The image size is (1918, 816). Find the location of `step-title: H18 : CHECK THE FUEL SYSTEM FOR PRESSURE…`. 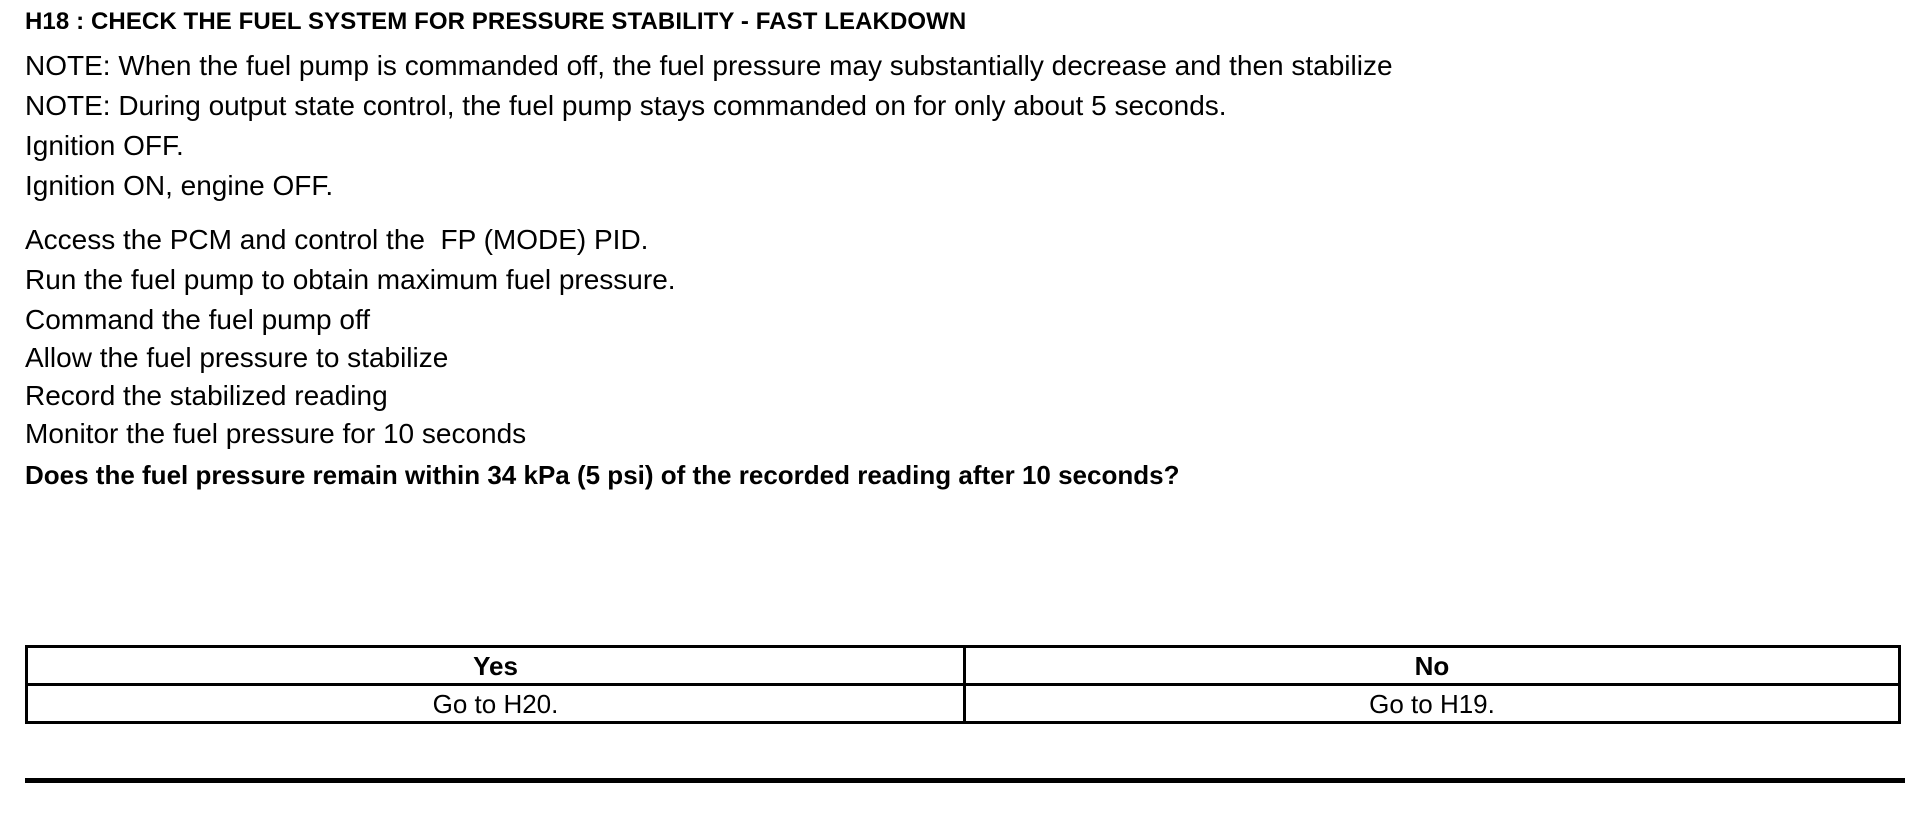

step-title: H18 : CHECK THE FUEL SYSTEM FOR PRESSURE… is located at coordinates (496, 21).